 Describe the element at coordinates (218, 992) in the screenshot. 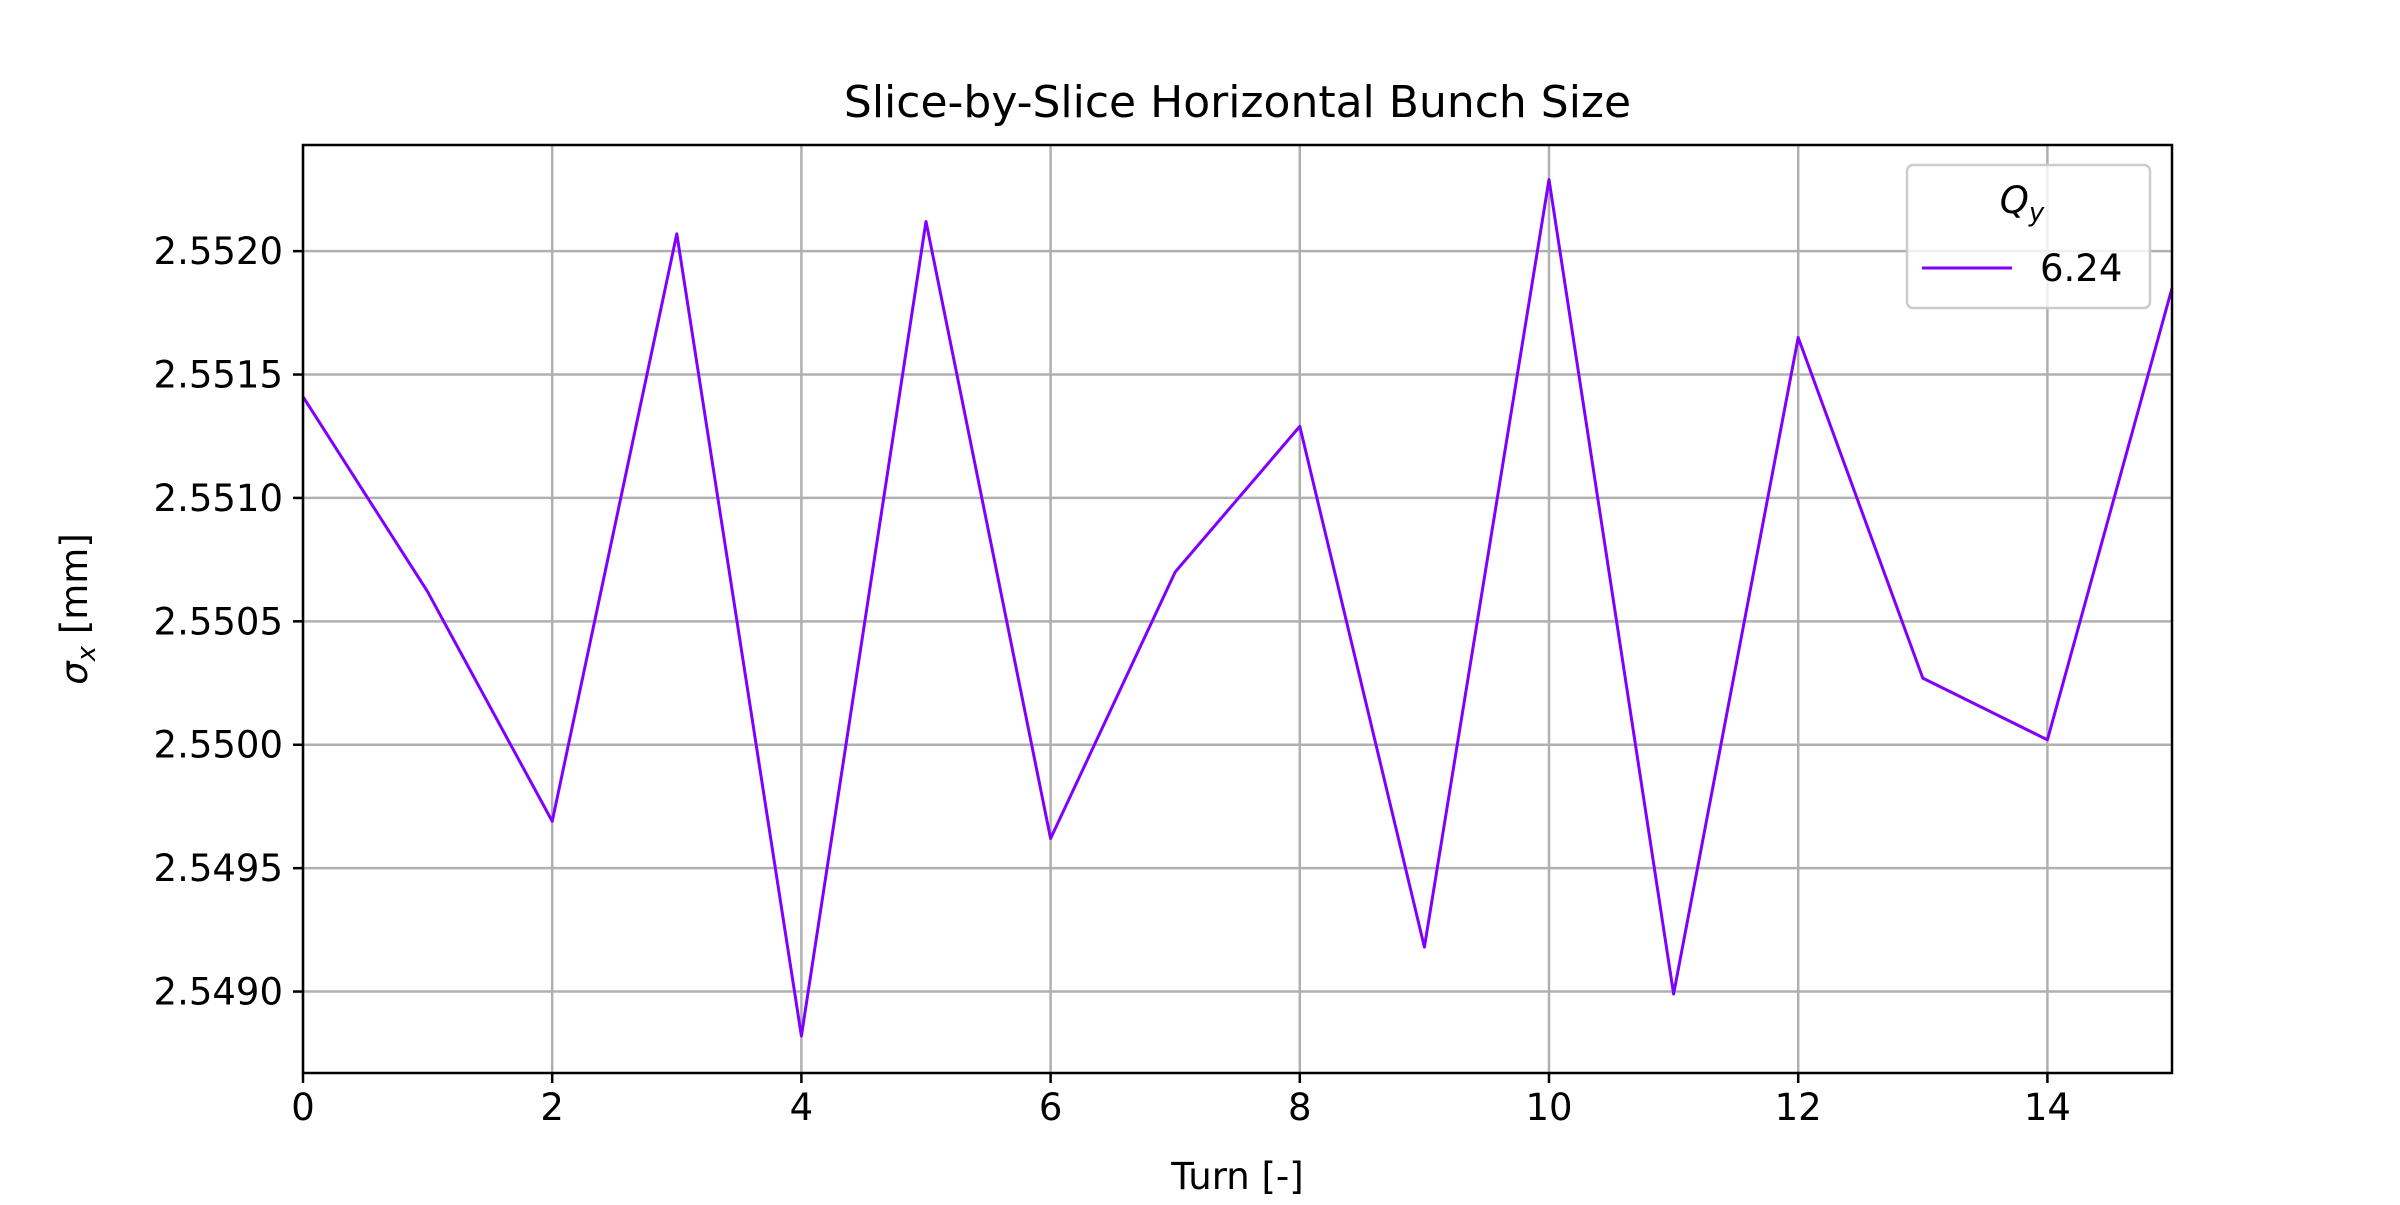

I see `y-tick-label: 2.5490` at that location.